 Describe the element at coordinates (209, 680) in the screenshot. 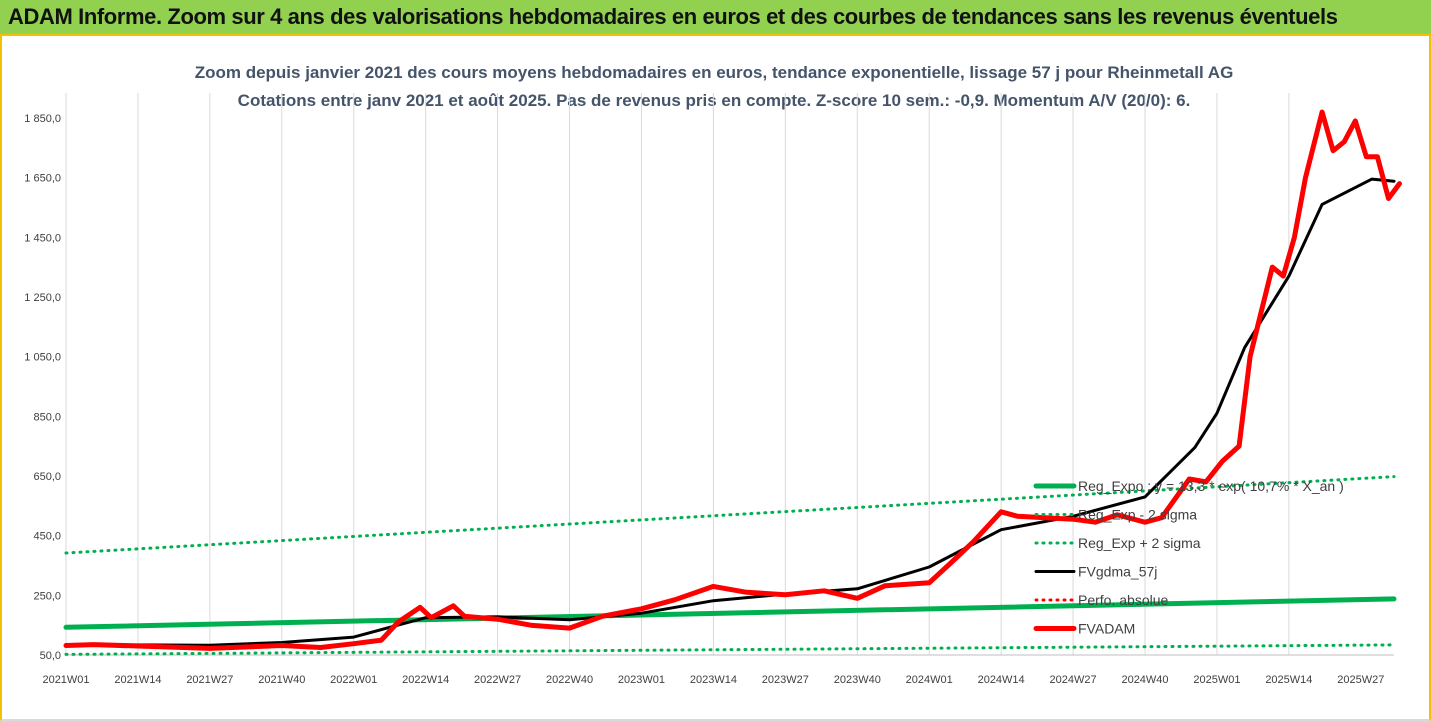

I see `x-tick-label: 2021W27` at that location.